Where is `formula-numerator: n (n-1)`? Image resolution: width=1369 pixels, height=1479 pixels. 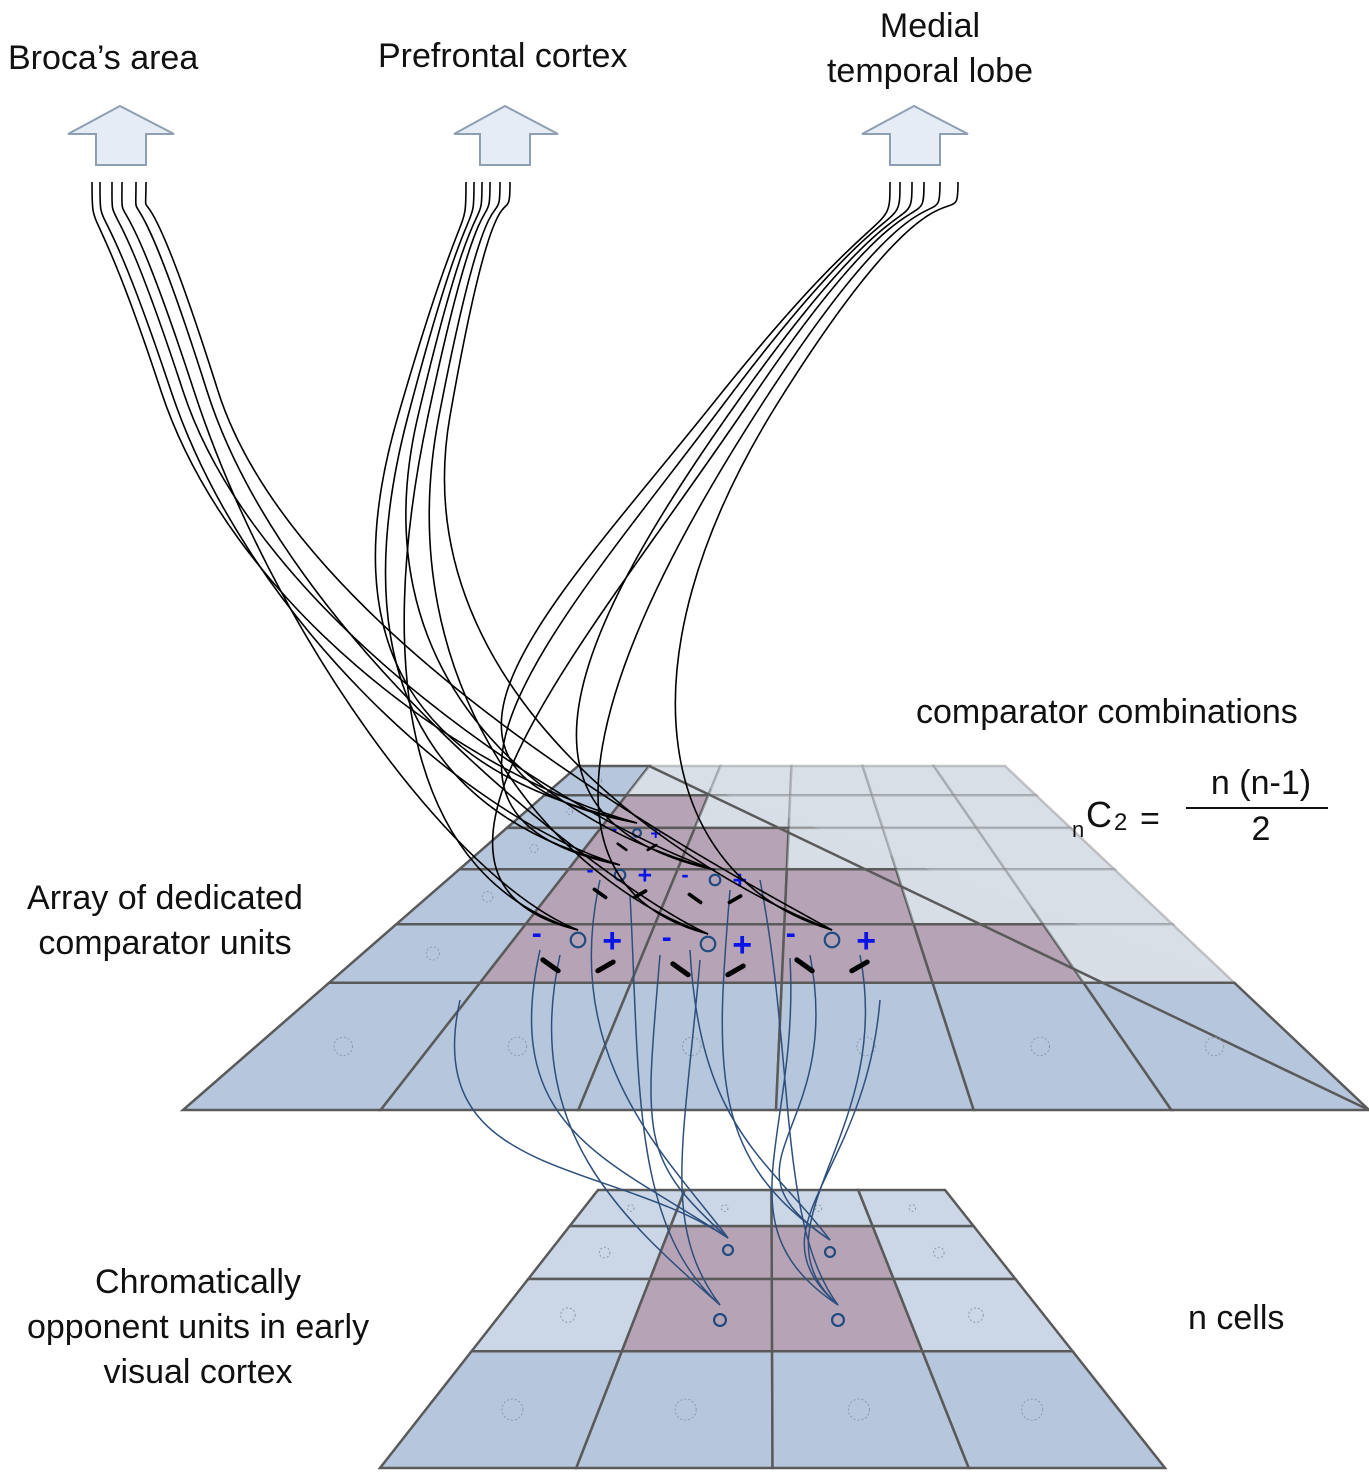 formula-numerator: n (n-1) is located at coordinates (1261, 783).